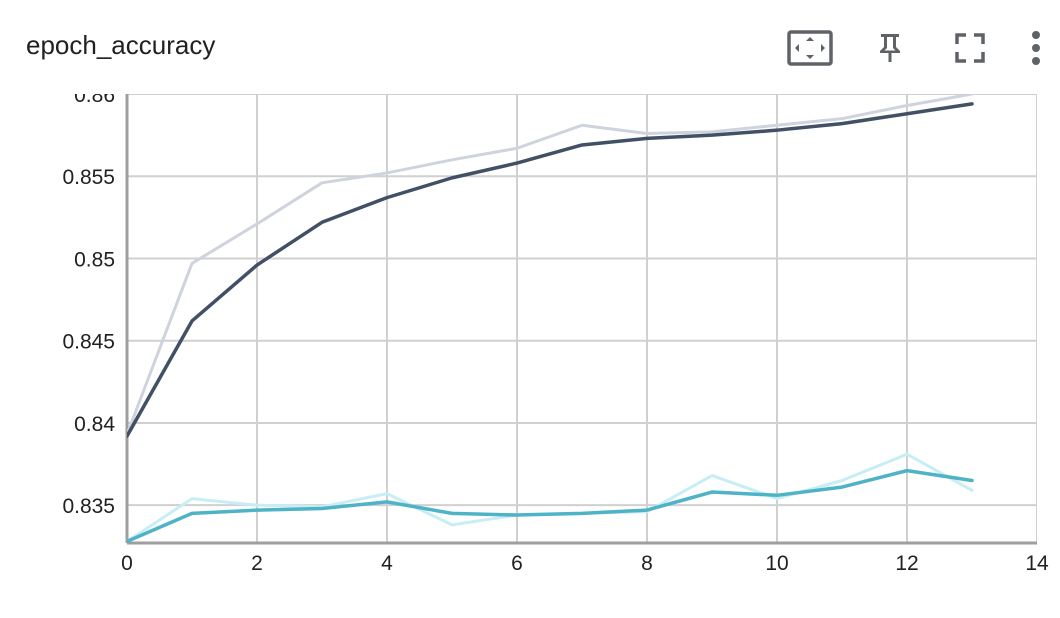 This screenshot has height=618, width=1060. Describe the element at coordinates (88, 342) in the screenshot. I see `y-tick-label: 0.845` at that location.